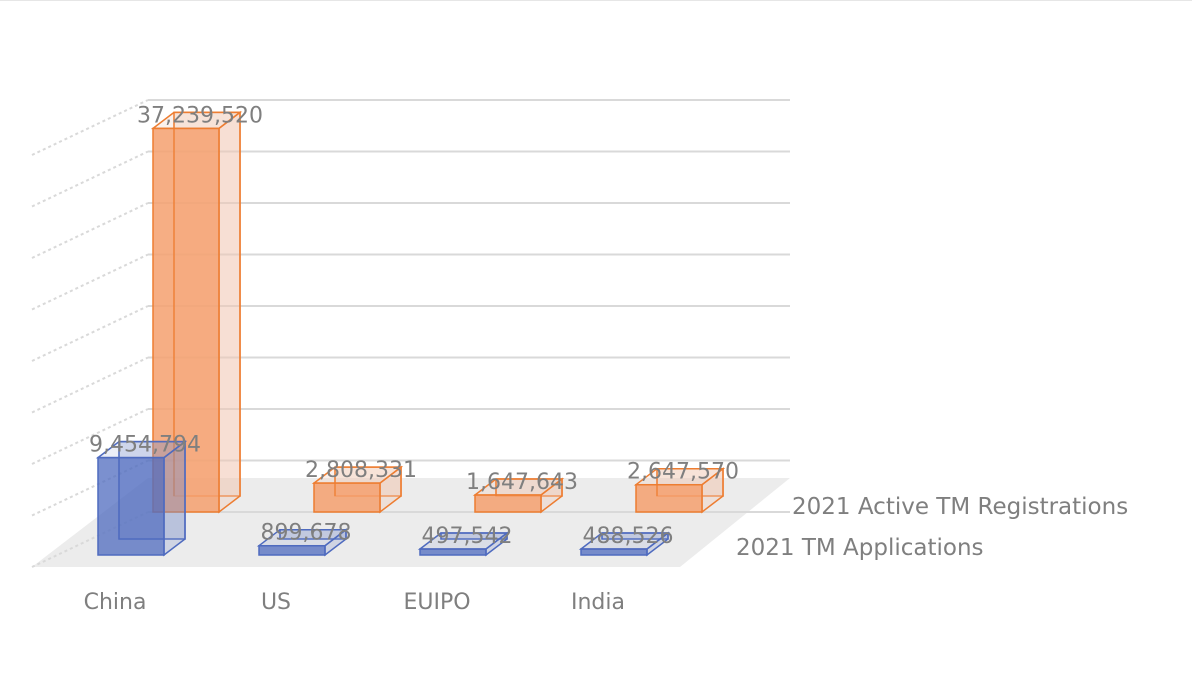 Image resolution: width=1192 pixels, height=695 pixels. What do you see at coordinates (467, 536) in the screenshot?
I see `data-label: 497,542` at bounding box center [467, 536].